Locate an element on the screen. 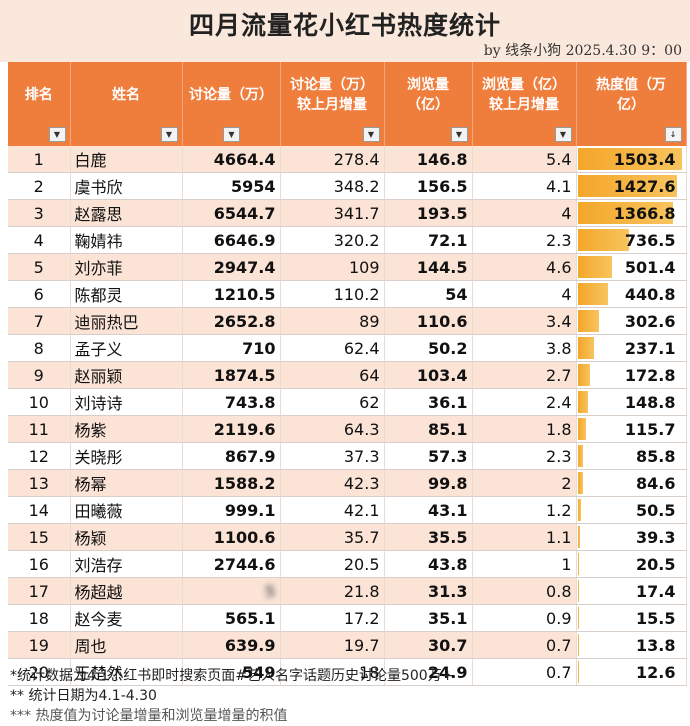  discussion-increase-cell-value: 21.8 is located at coordinates (361, 591).